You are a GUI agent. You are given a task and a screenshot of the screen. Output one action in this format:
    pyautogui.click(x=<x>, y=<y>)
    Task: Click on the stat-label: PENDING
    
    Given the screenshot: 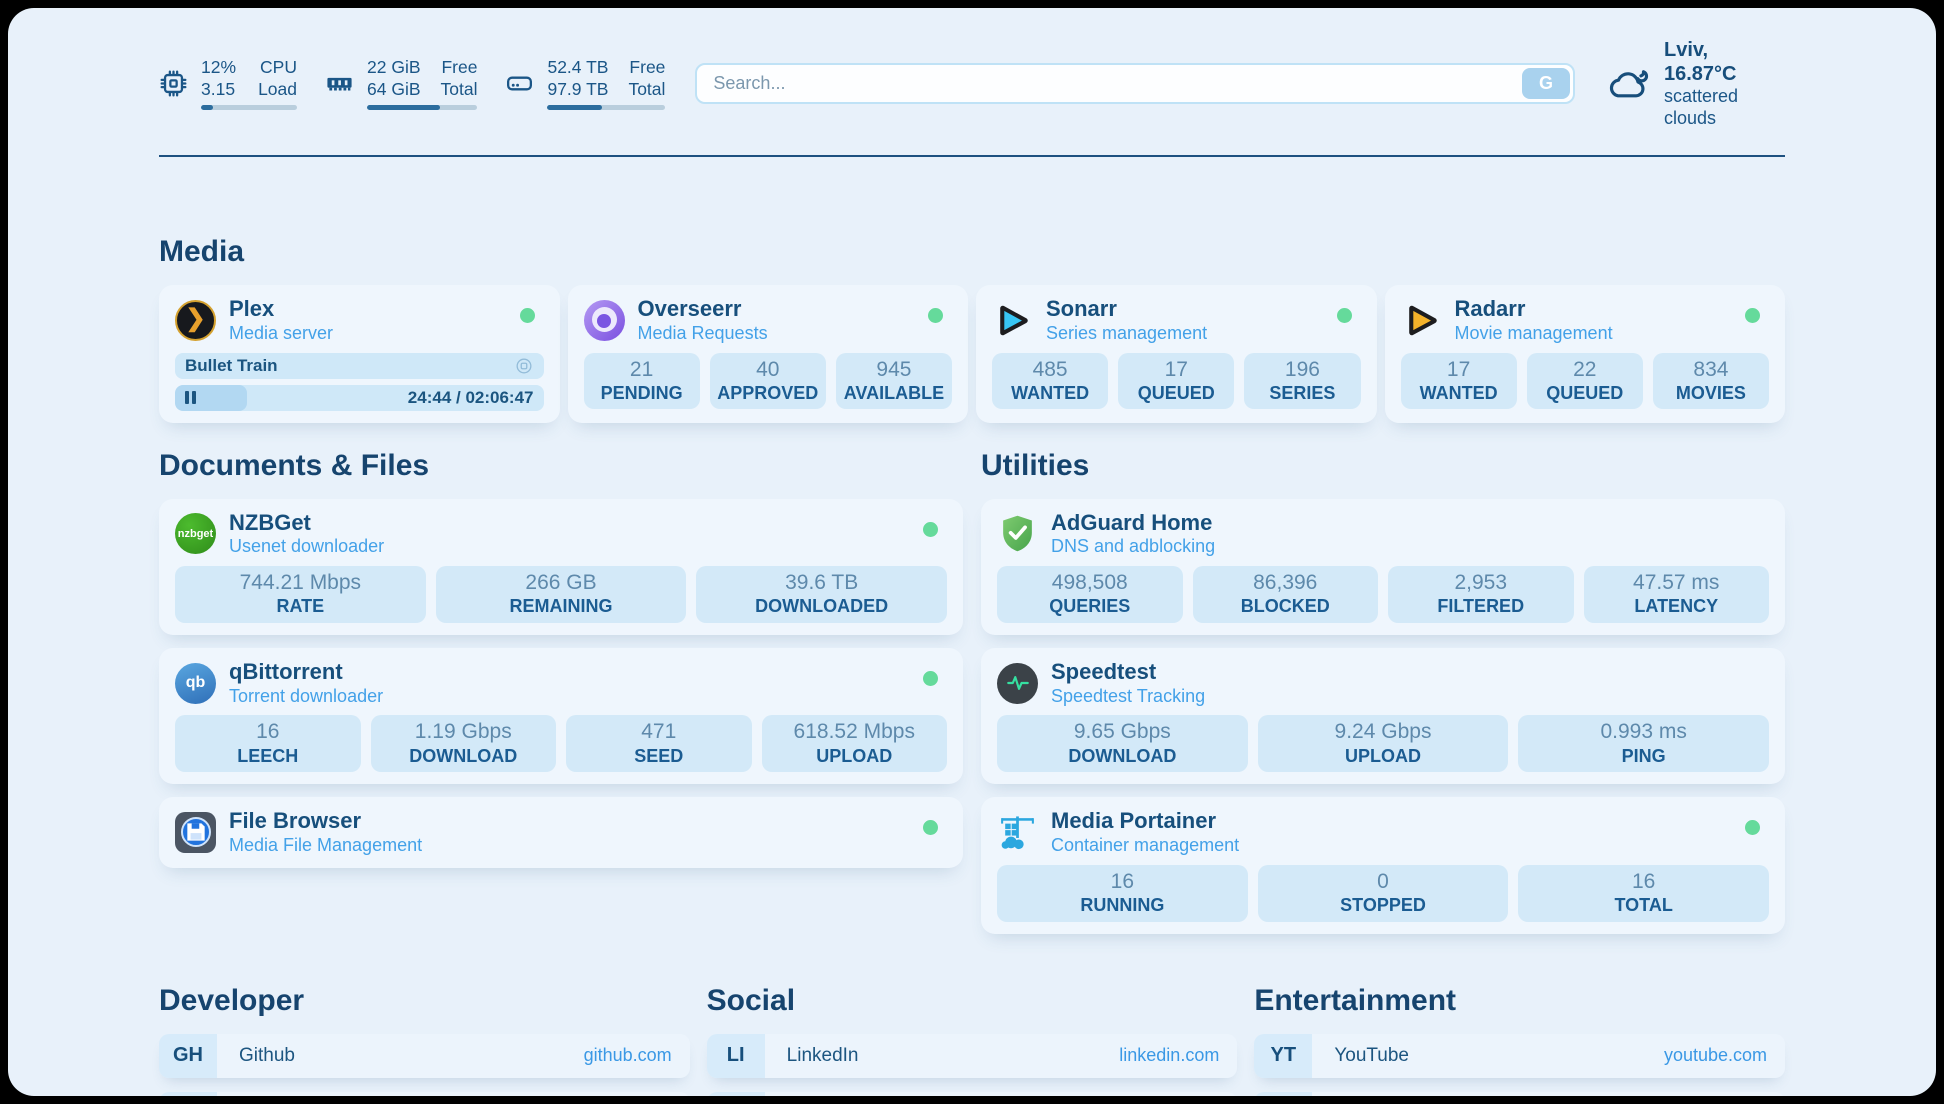 What is the action you would take?
    pyautogui.click(x=641, y=392)
    